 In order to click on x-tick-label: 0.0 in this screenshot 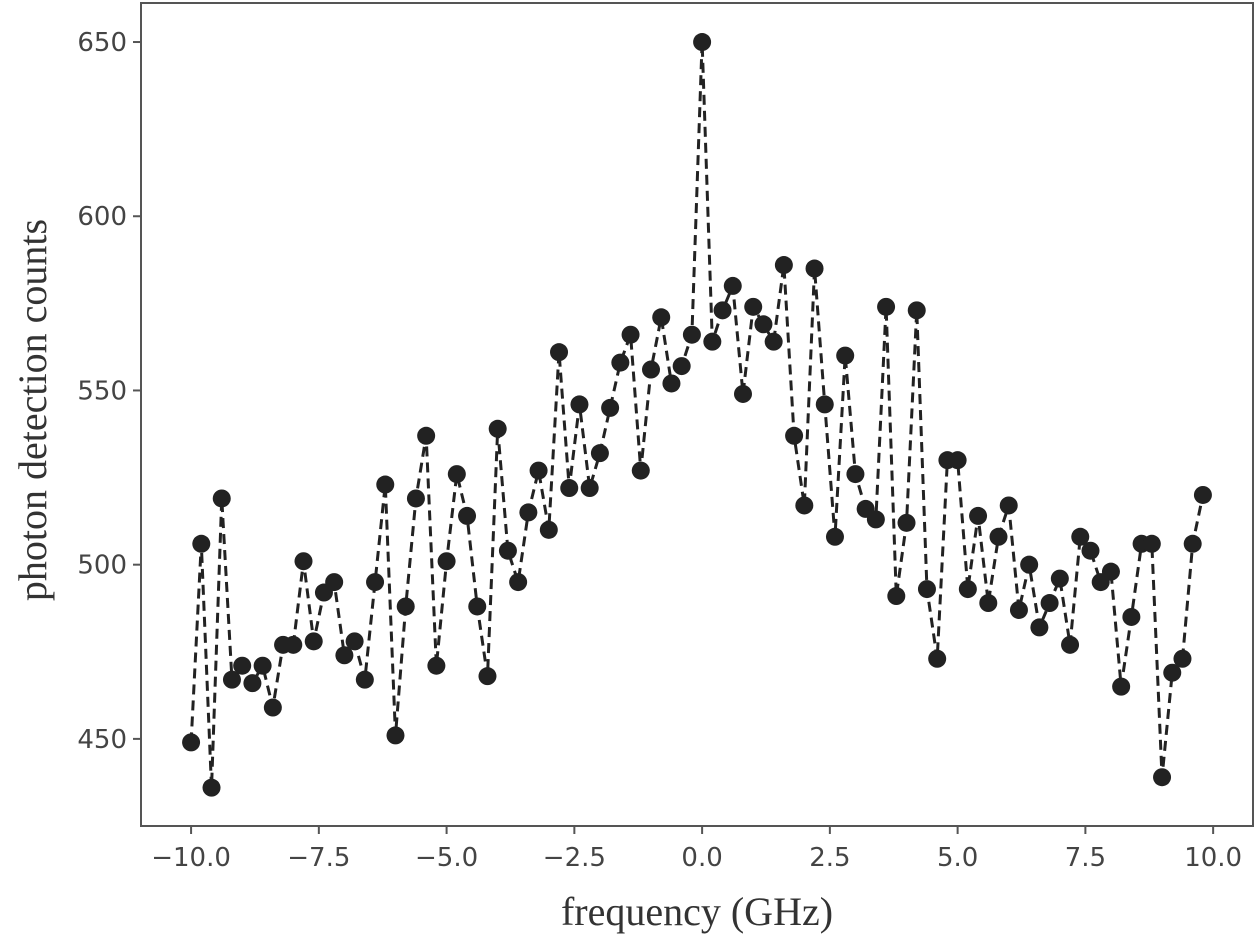, I will do `click(701, 858)`.